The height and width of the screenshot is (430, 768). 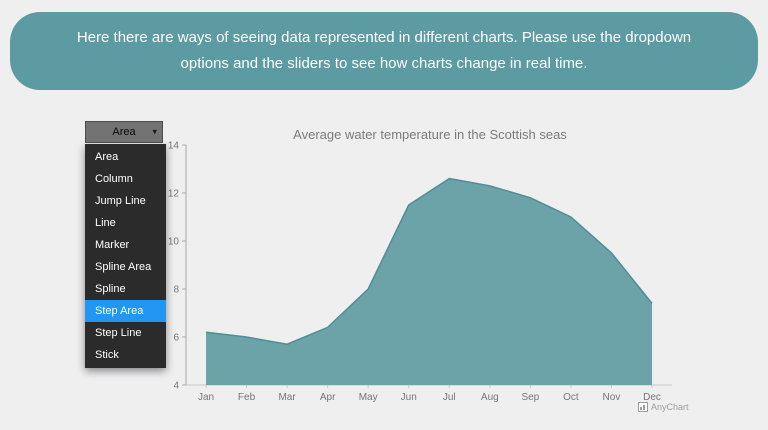 I want to click on dropdown-option-marker: Marker, so click(x=112, y=245).